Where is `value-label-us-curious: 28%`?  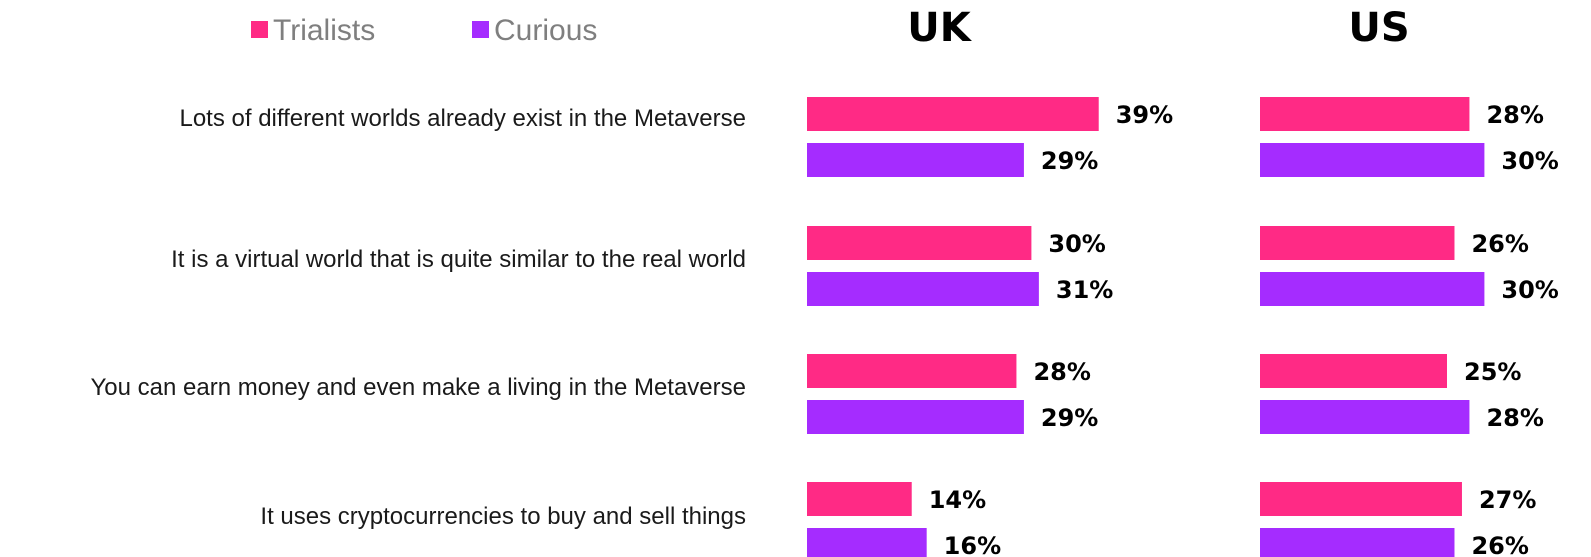
value-label-us-curious: 28% is located at coordinates (1514, 418).